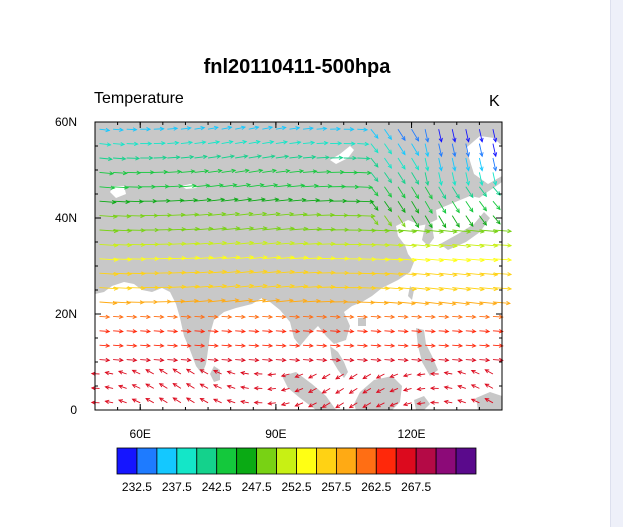 This screenshot has width=623, height=527. What do you see at coordinates (412, 434) in the screenshot?
I see `lon-tick-label: 120E` at bounding box center [412, 434].